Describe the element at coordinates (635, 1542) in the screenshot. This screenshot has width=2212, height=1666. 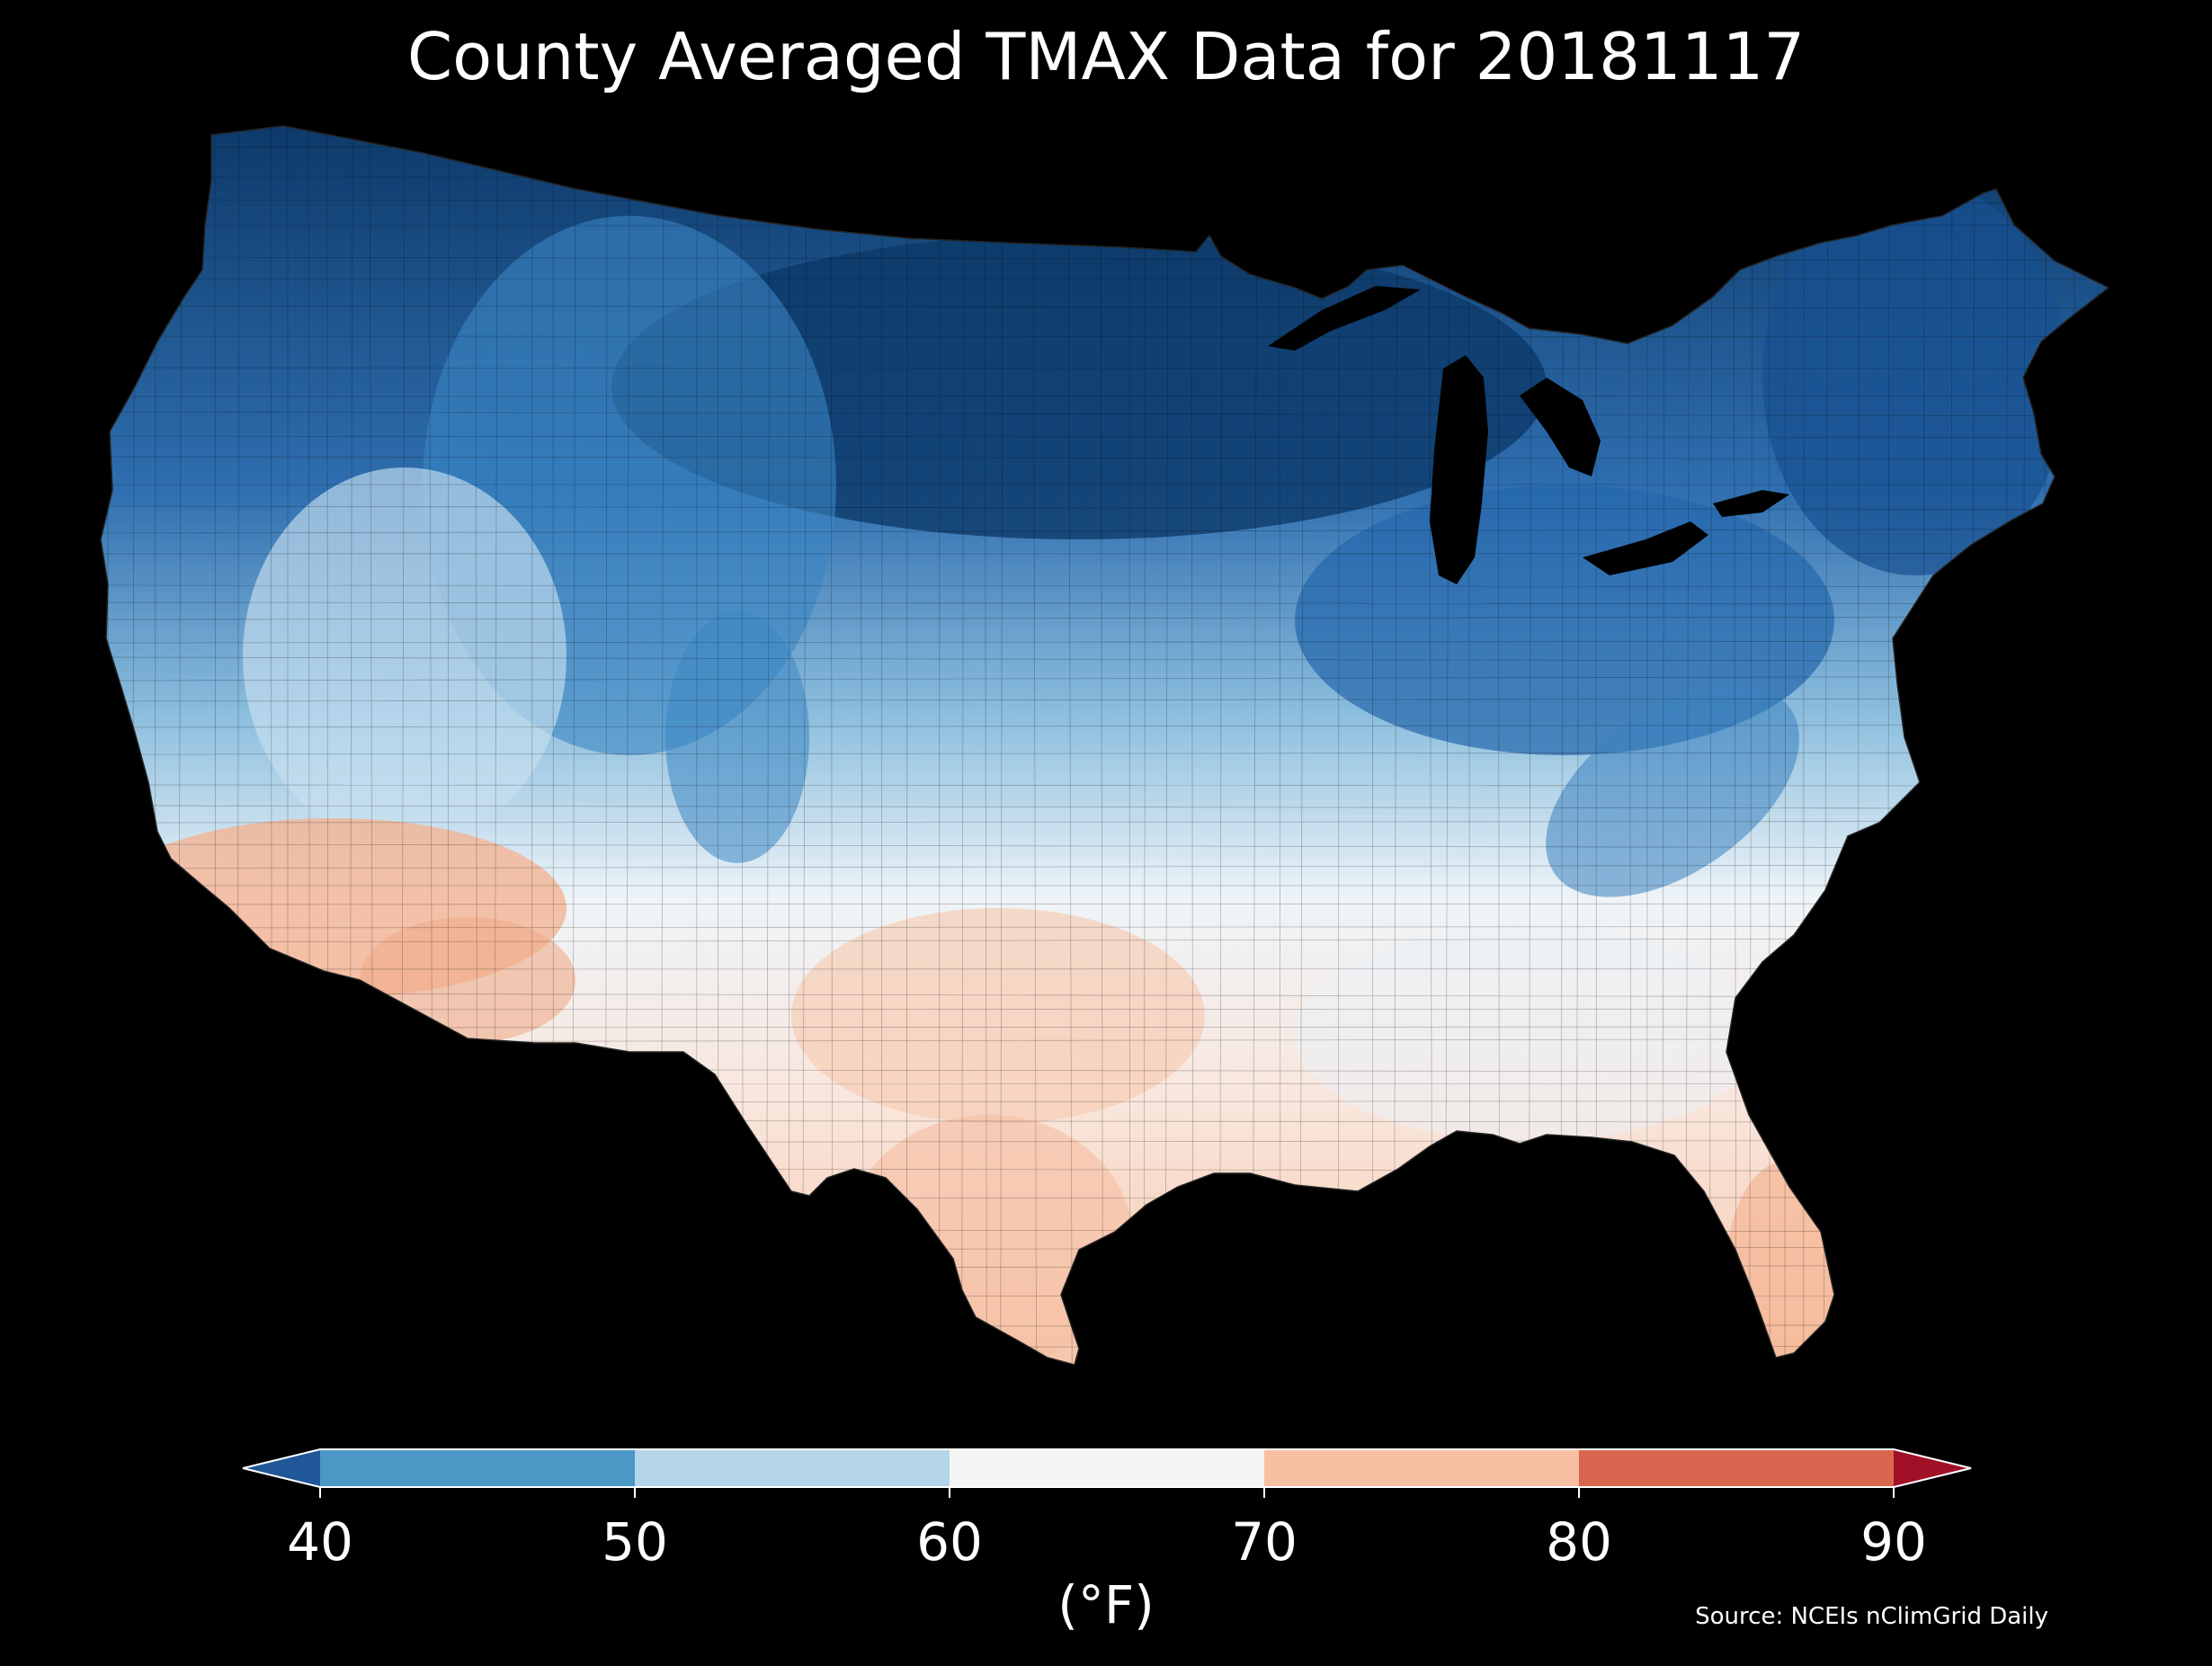
I see `colorbar-tick-50: 50` at that location.